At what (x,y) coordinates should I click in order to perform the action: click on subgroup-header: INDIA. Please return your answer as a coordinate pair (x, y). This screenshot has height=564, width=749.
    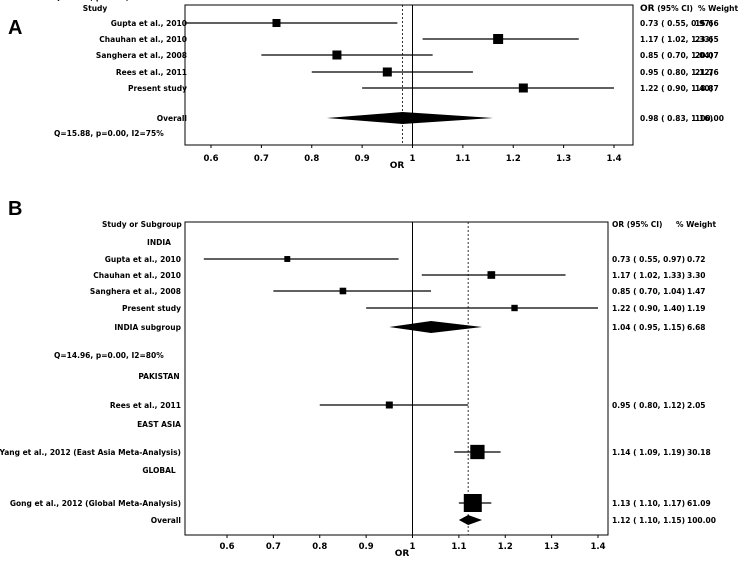
    Looking at the image, I should click on (159, 242).